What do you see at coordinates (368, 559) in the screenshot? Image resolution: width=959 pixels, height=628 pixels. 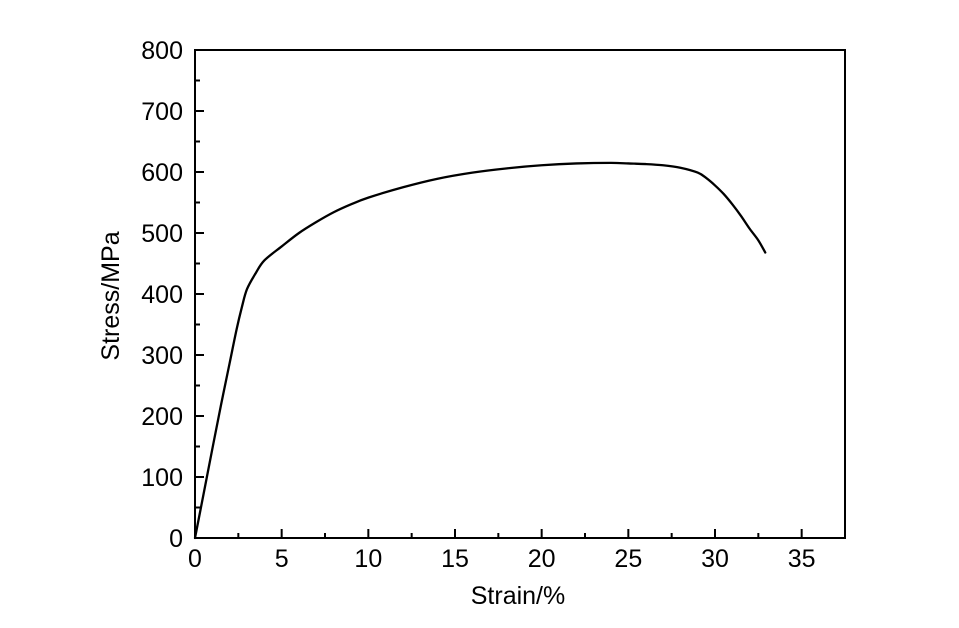 I see `x-tick-label: 10` at bounding box center [368, 559].